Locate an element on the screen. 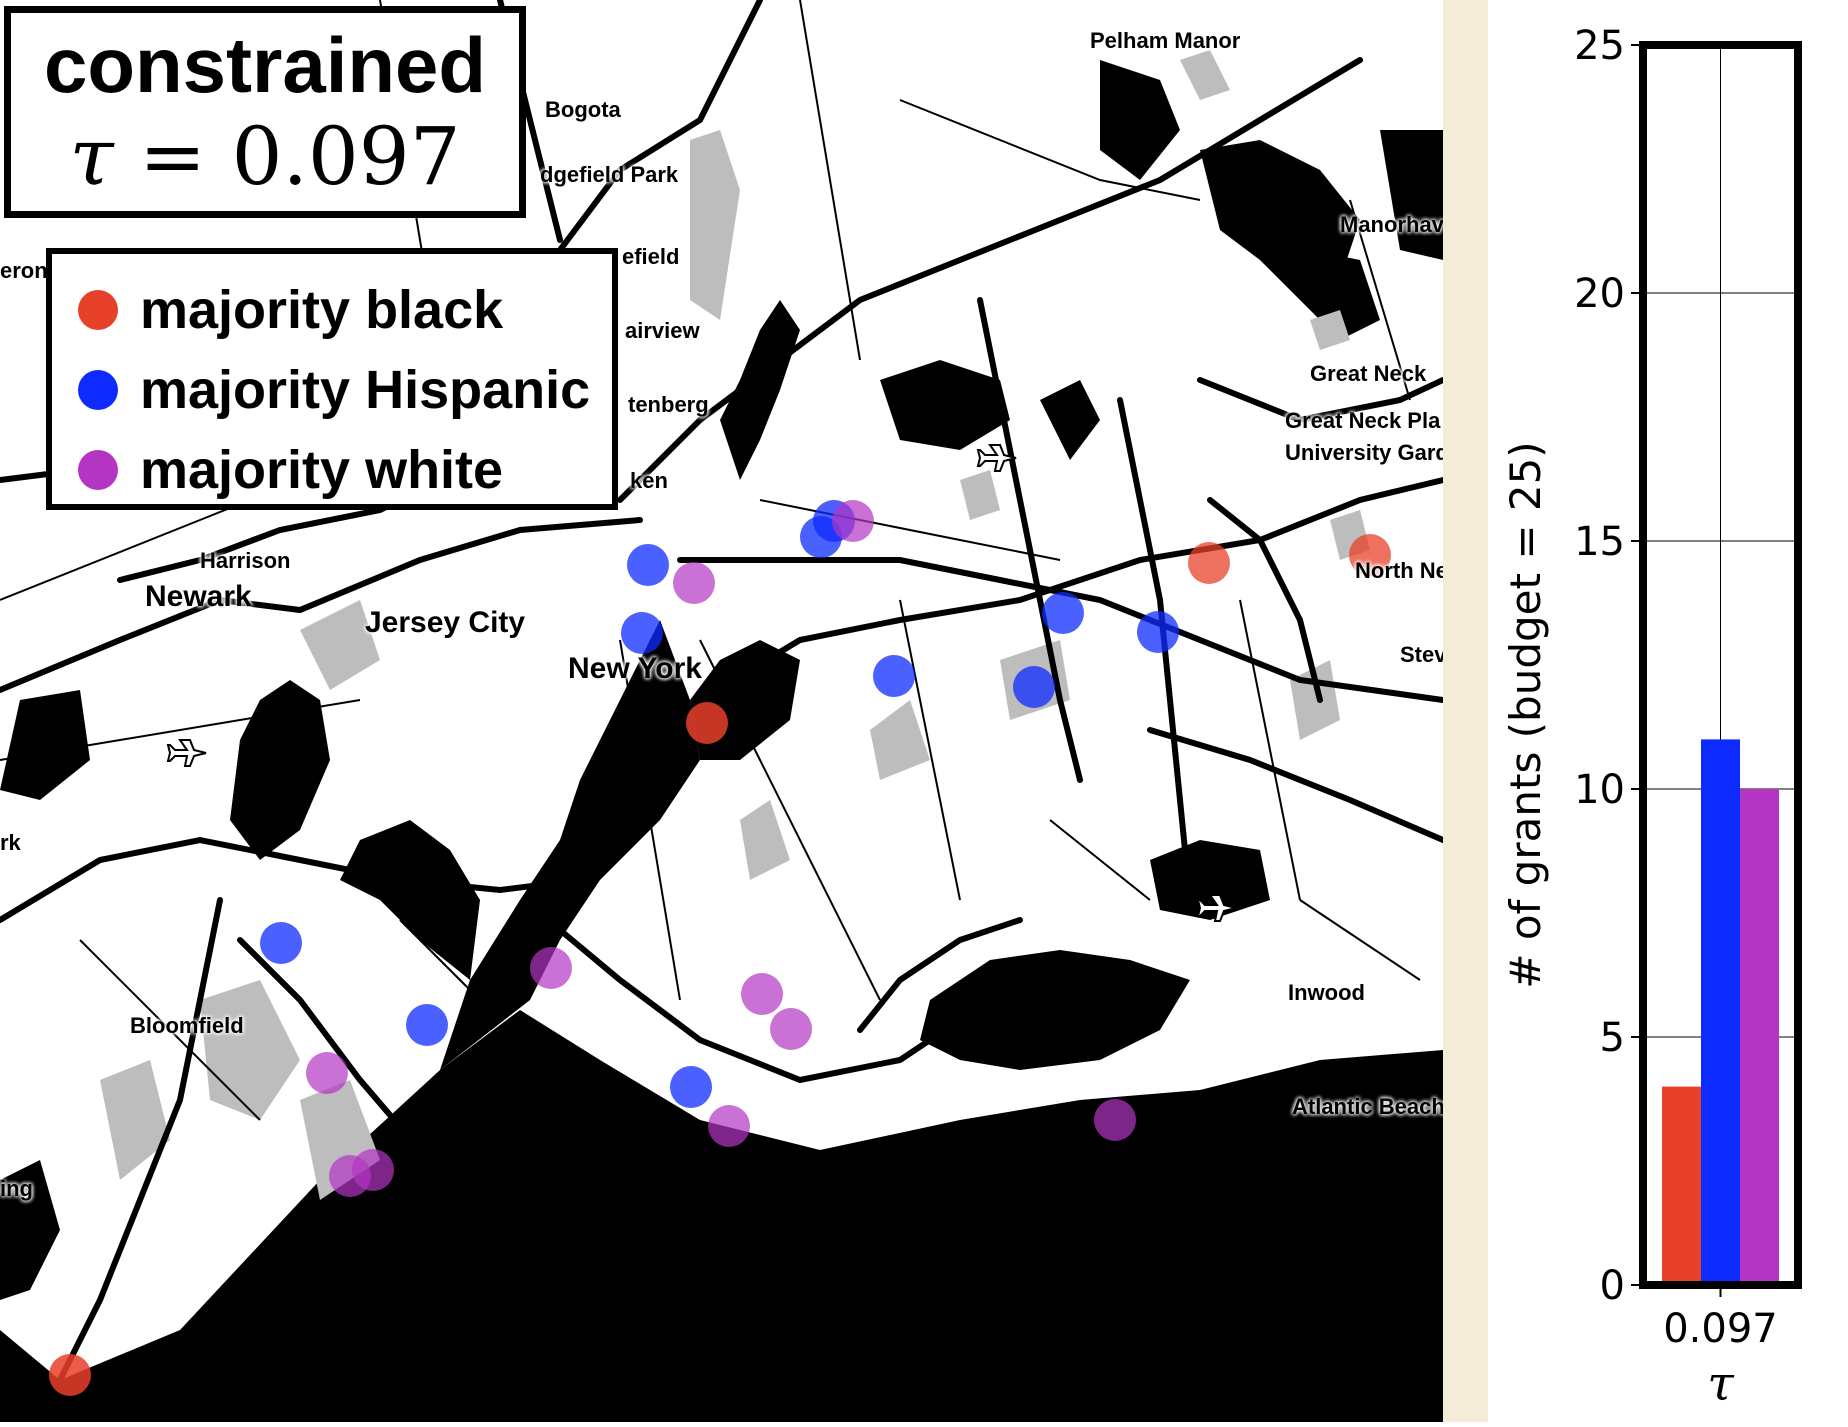 Image resolution: width=1848 pixels, height=1427 pixels. place-label: Bloomfield is located at coordinates (187, 1025).